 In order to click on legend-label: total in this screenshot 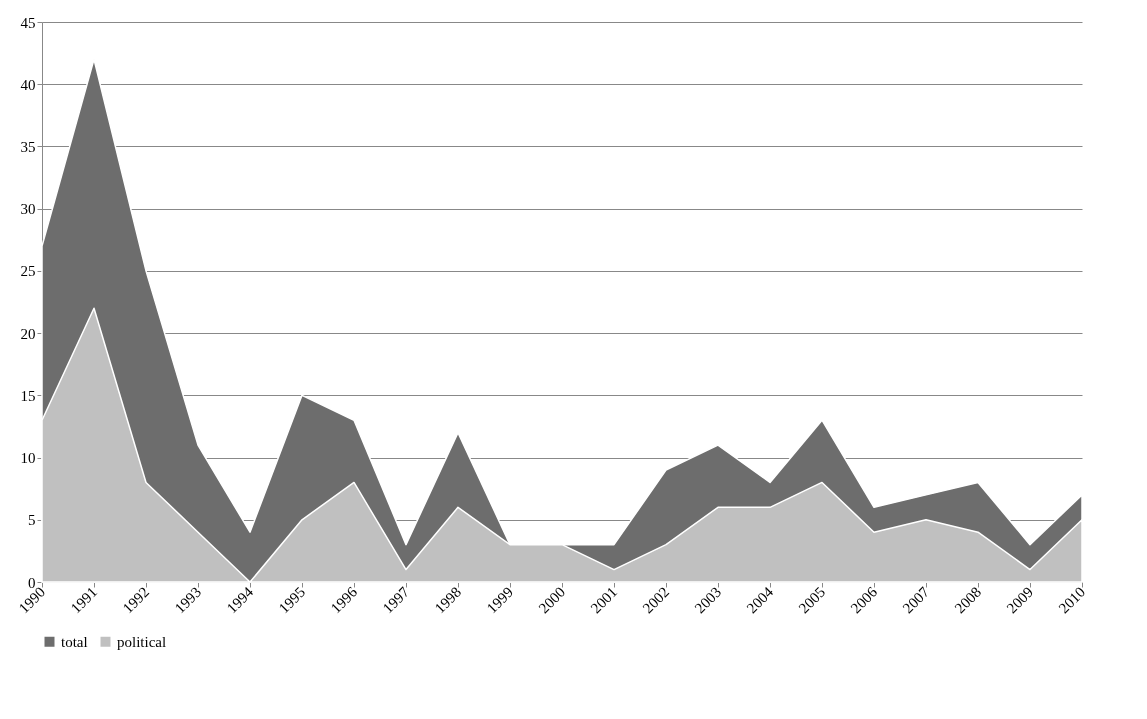, I will do `click(74, 641)`.